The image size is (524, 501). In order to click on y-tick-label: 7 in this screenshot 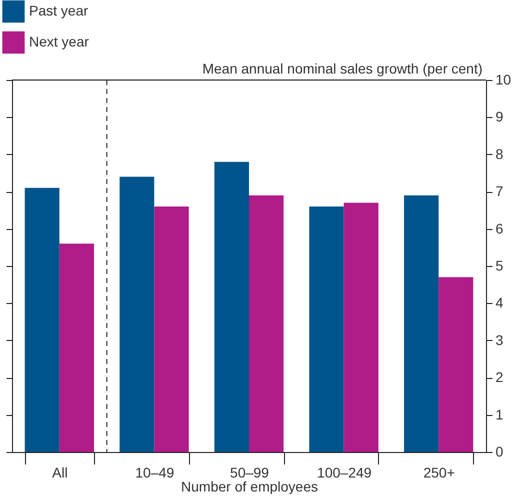, I will do `click(500, 191)`.